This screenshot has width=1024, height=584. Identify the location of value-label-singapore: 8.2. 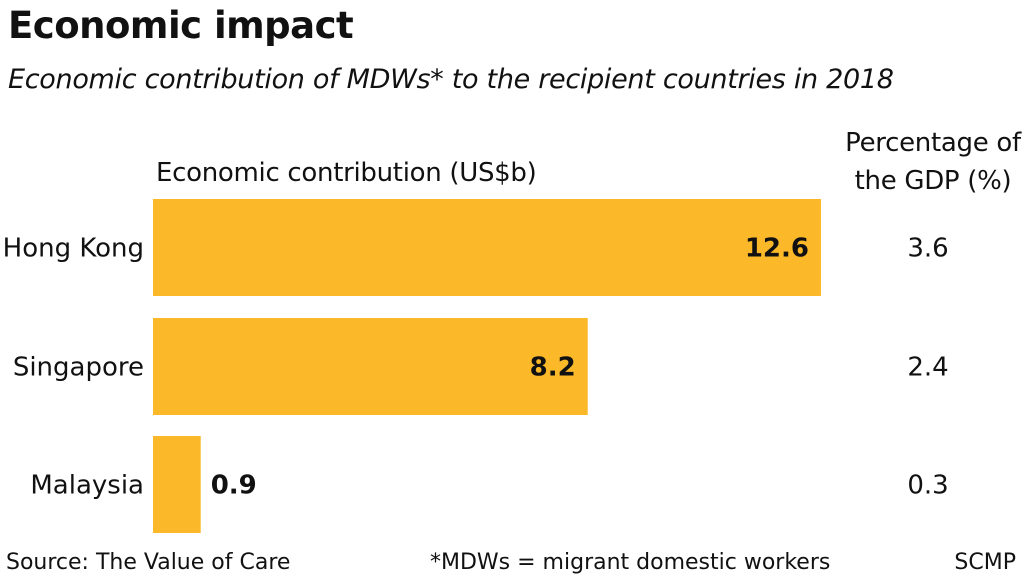
(553, 368).